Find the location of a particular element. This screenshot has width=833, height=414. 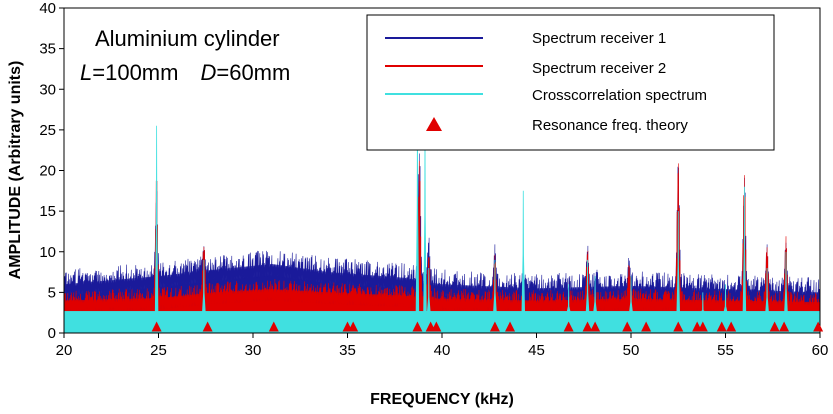

x-tick-label-2: 30 is located at coordinates (253, 350).